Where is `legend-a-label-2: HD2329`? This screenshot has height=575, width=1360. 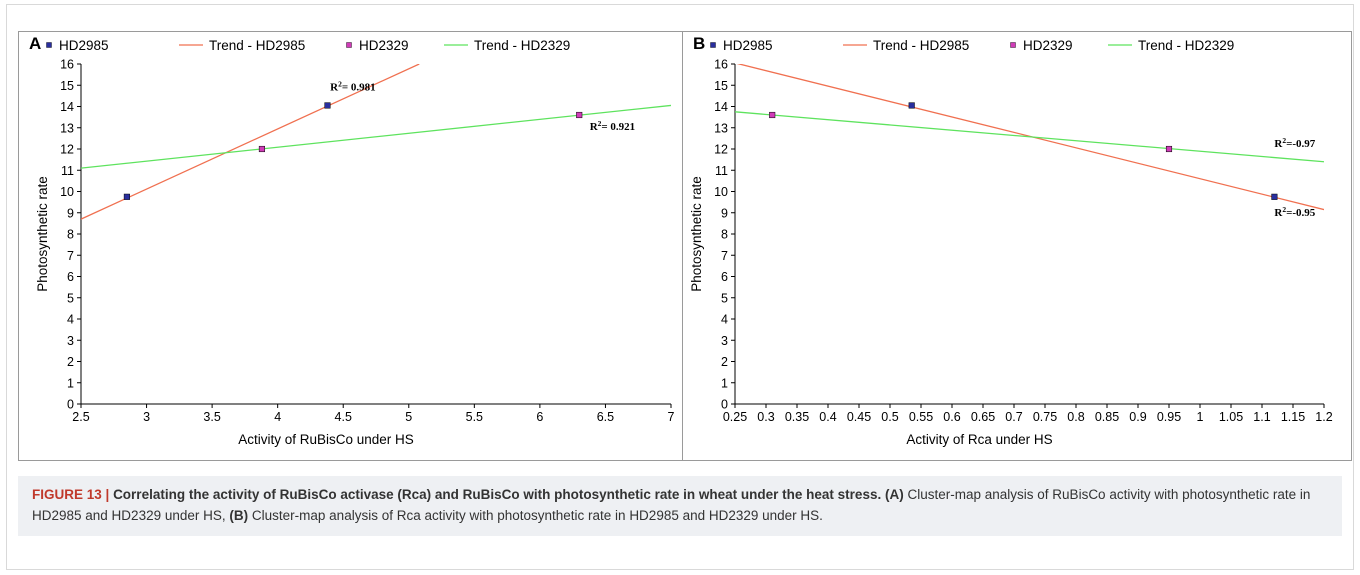
legend-a-label-2: HD2329 is located at coordinates (384, 45).